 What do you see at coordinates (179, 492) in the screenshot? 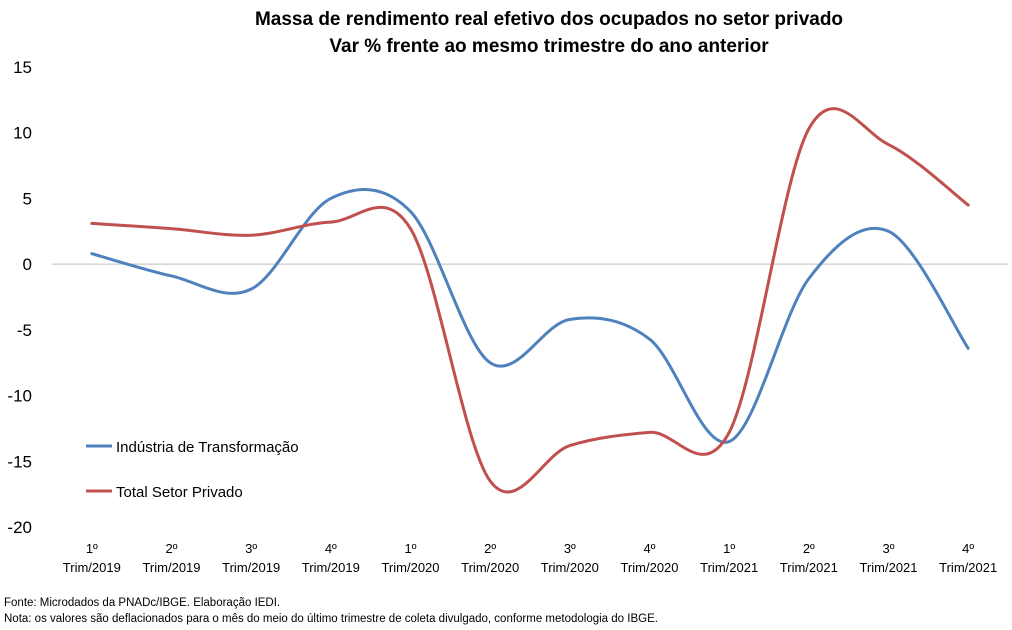
I see `legend-label-total: Total Setor Privado` at bounding box center [179, 492].